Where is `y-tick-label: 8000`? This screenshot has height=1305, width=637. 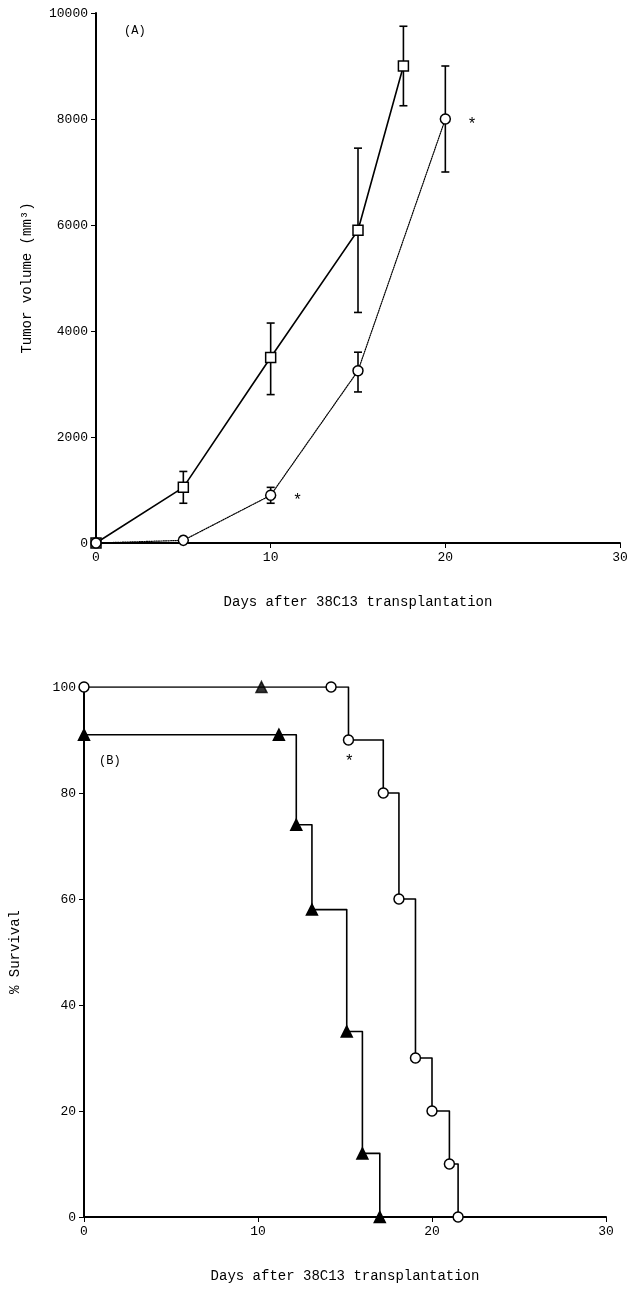
y-tick-label: 8000 is located at coordinates (72, 119).